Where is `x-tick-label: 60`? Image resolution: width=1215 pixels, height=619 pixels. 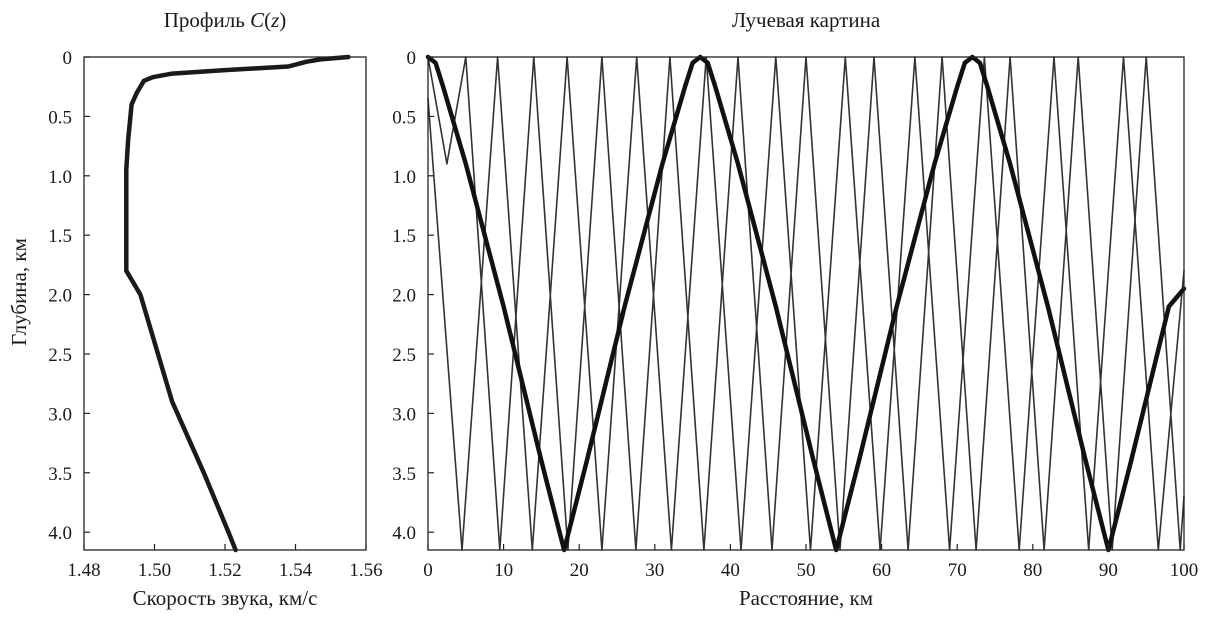 x-tick-label: 60 is located at coordinates (881, 570).